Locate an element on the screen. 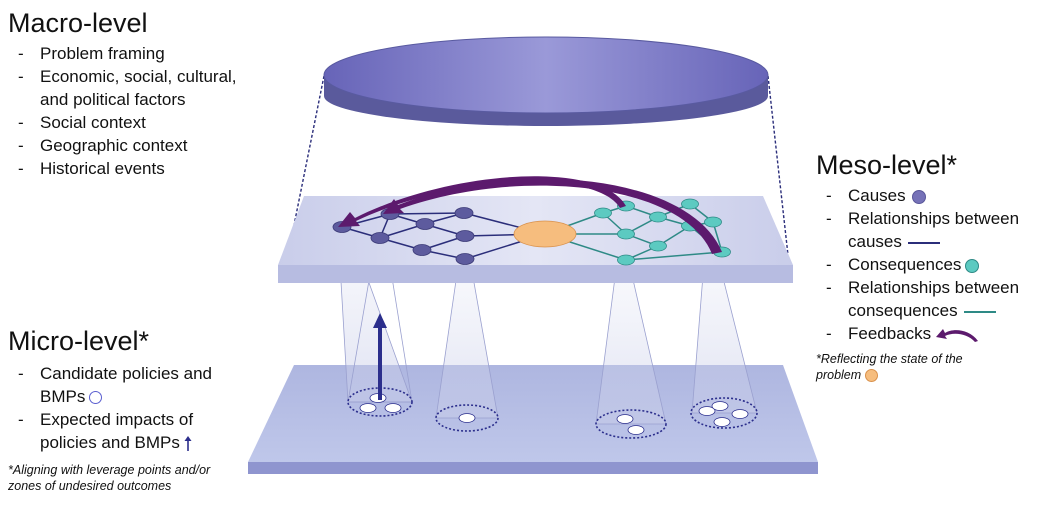  meso-item-feedbacks: Feedbacks is located at coordinates (936, 333).